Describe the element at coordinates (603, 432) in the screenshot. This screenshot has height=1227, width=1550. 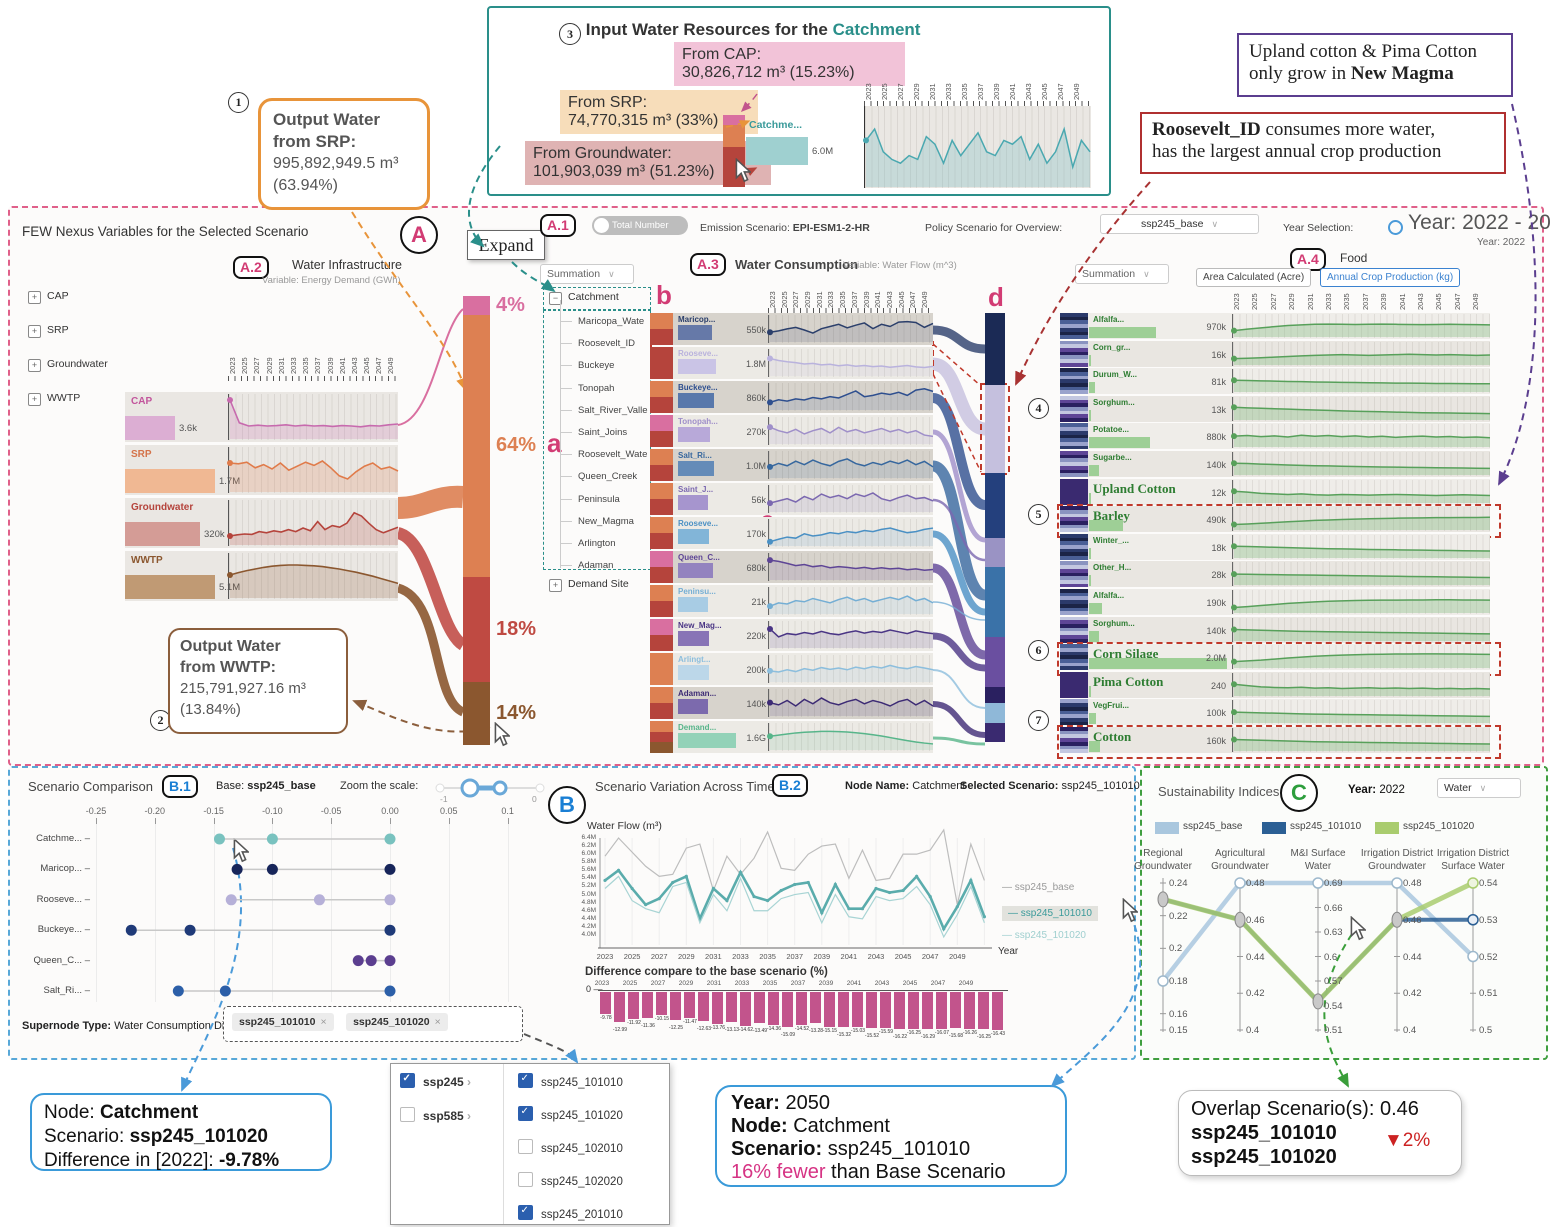
I see `a3-tree-item-saint_joins: Saint_Joins` at that location.